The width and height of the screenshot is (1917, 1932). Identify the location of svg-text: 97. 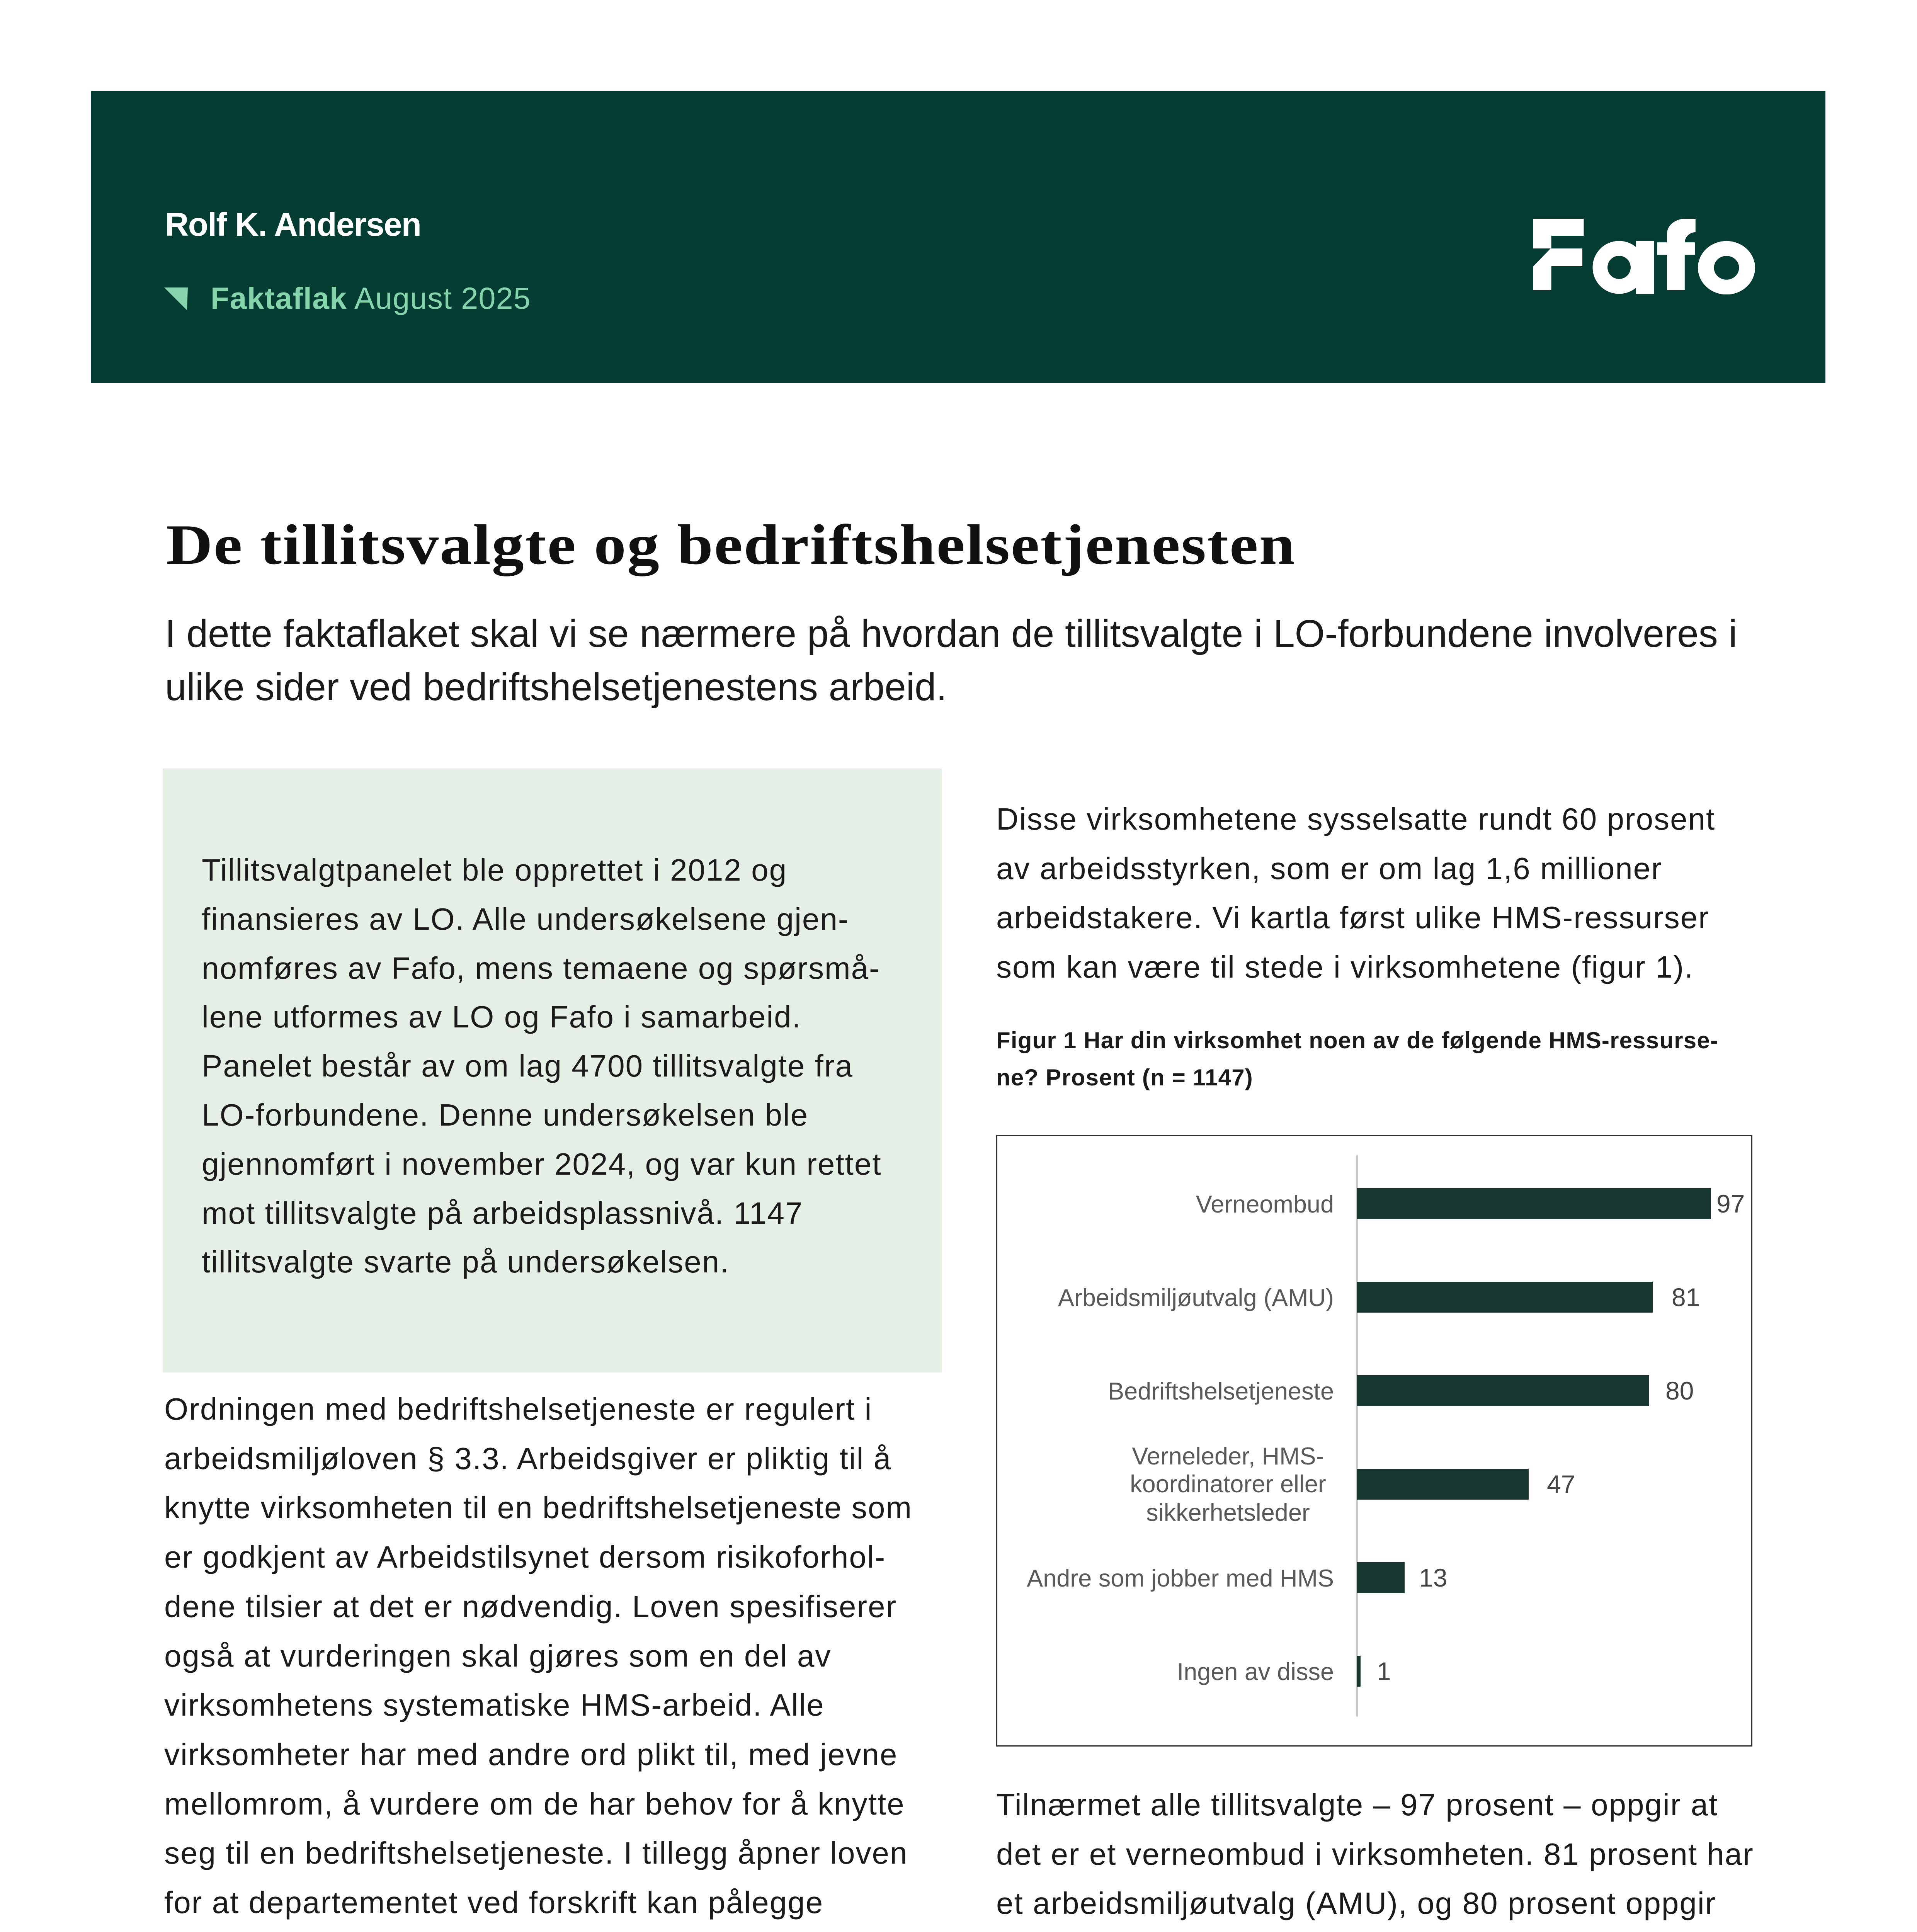
(1731, 1204).